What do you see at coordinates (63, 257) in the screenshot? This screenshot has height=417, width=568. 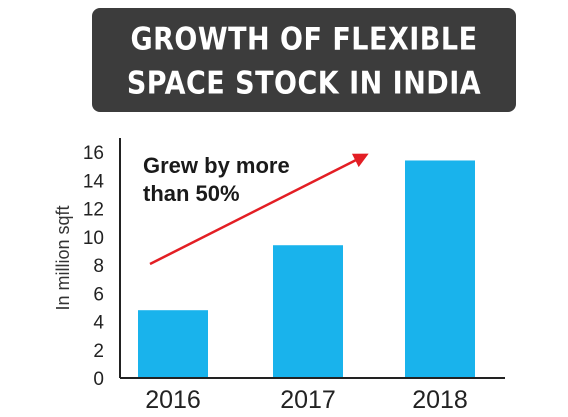 I see `y-axis-label: In million sqft` at bounding box center [63, 257].